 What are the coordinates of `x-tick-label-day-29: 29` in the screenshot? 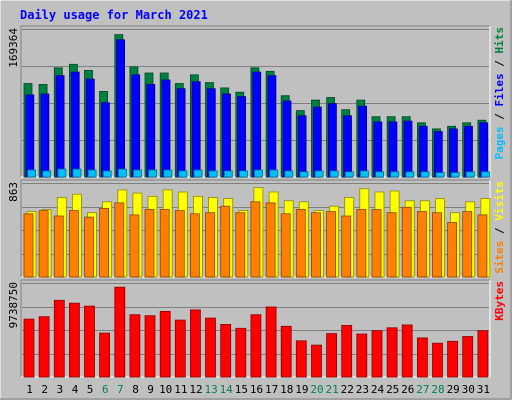 It's located at (453, 389).